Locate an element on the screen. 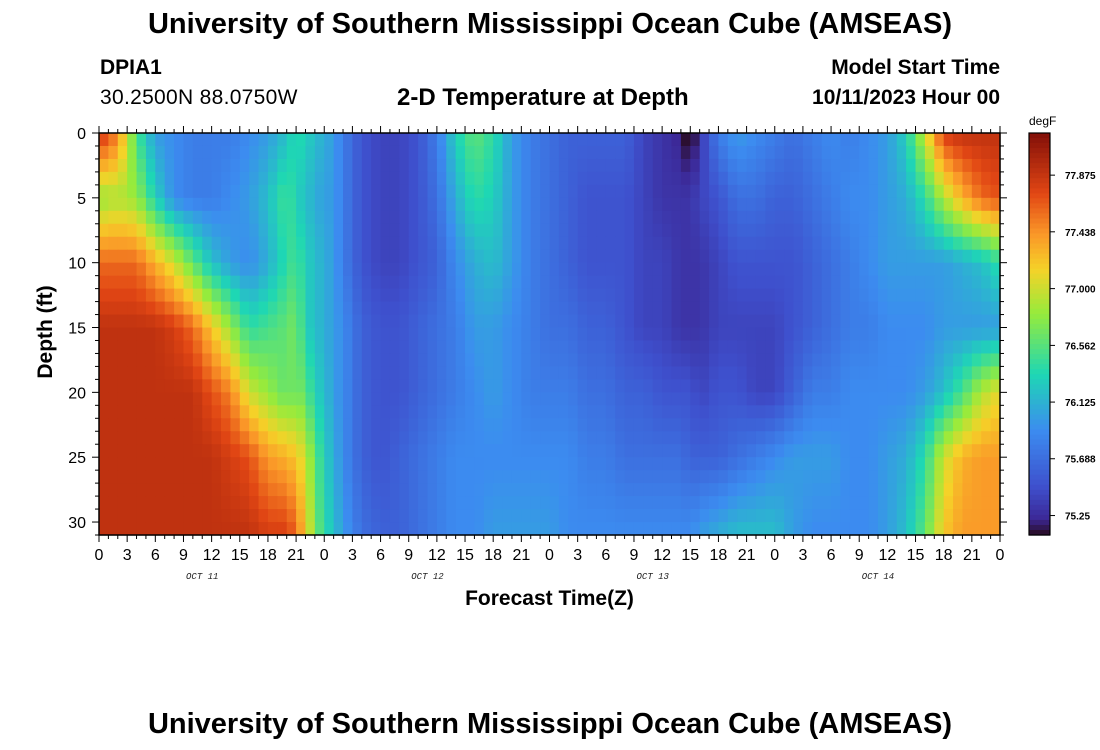  y-tick-label: 10 is located at coordinates (77, 264).